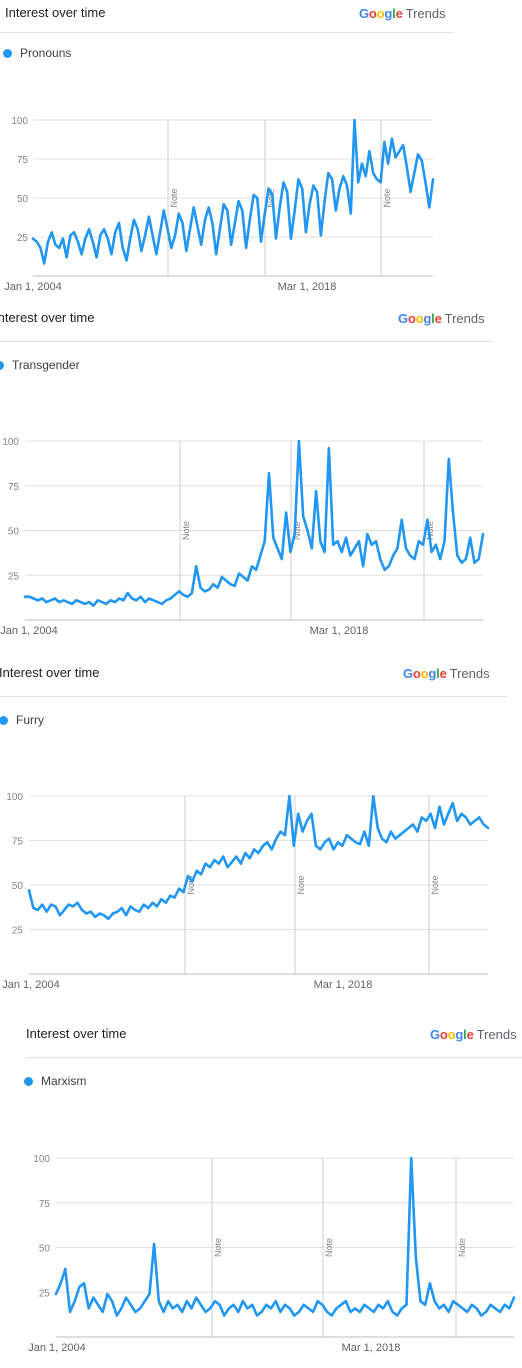 This screenshot has height=1368, width=522. I want to click on legend-label: Transgender, so click(46, 365).